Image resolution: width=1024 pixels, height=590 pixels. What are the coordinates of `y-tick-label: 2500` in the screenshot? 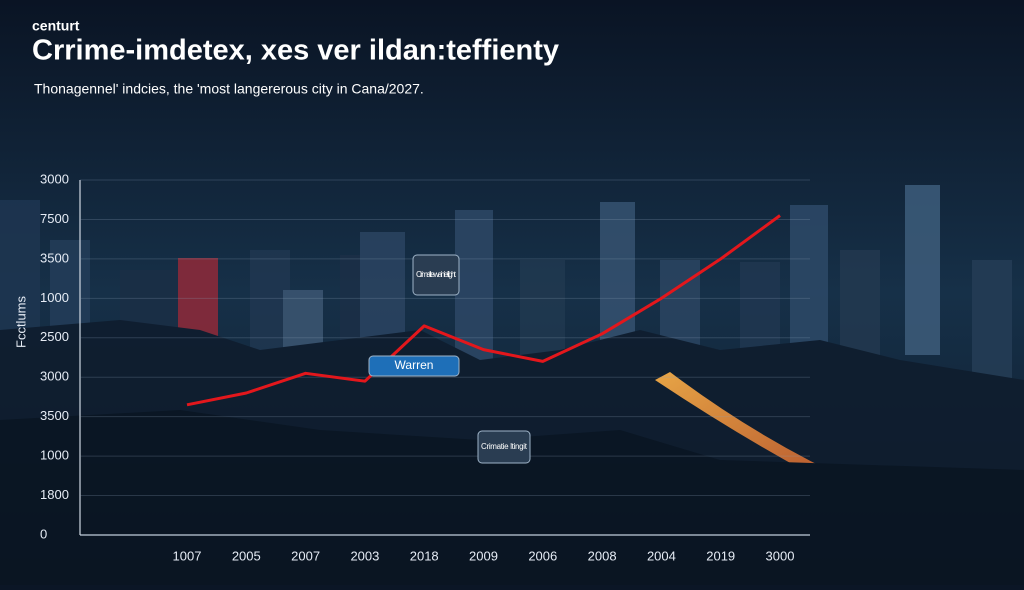 It's located at (54, 336).